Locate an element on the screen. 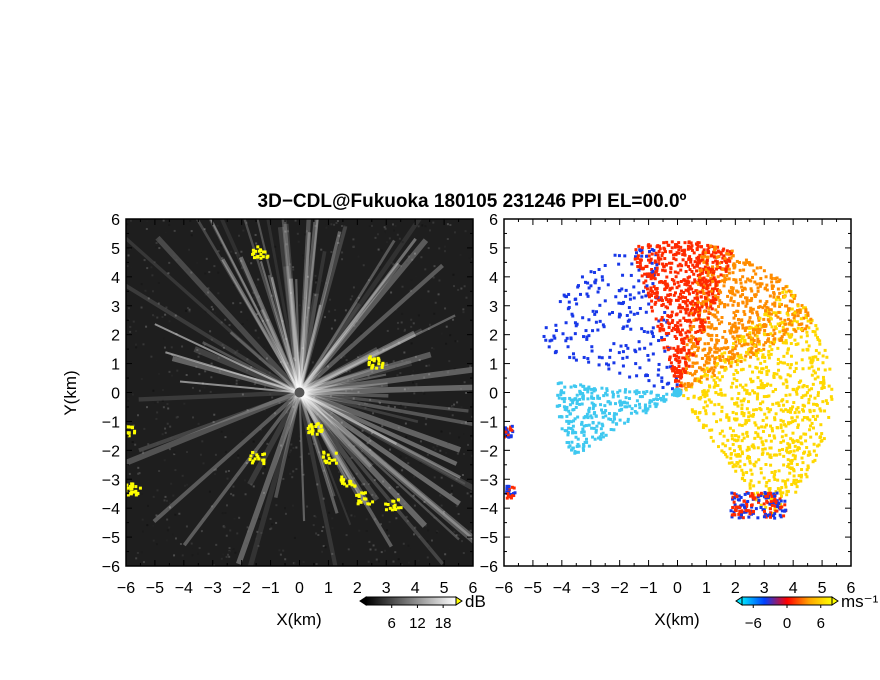  colorbar-min-arrow is located at coordinates (363, 601).